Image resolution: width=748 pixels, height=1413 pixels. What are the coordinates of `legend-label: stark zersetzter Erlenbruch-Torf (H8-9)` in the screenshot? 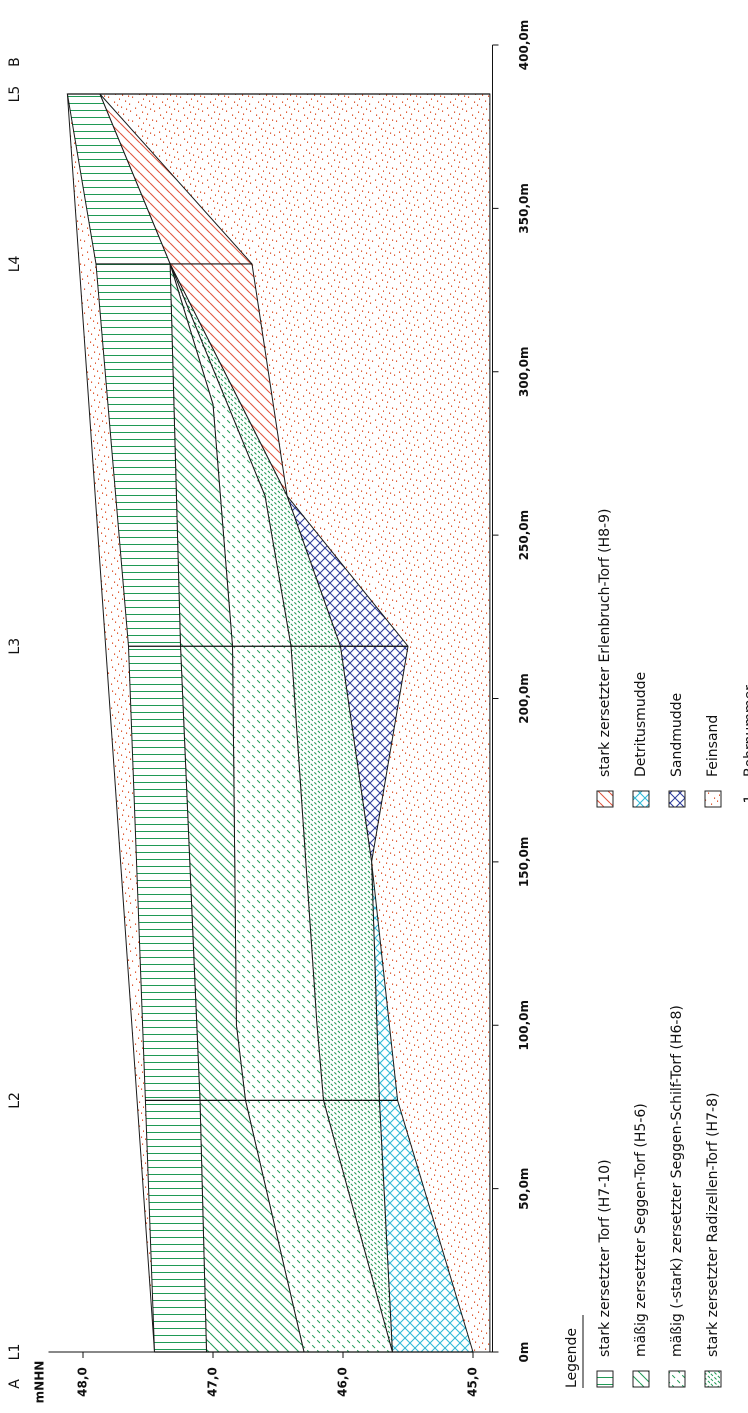 It's located at (605, 643).